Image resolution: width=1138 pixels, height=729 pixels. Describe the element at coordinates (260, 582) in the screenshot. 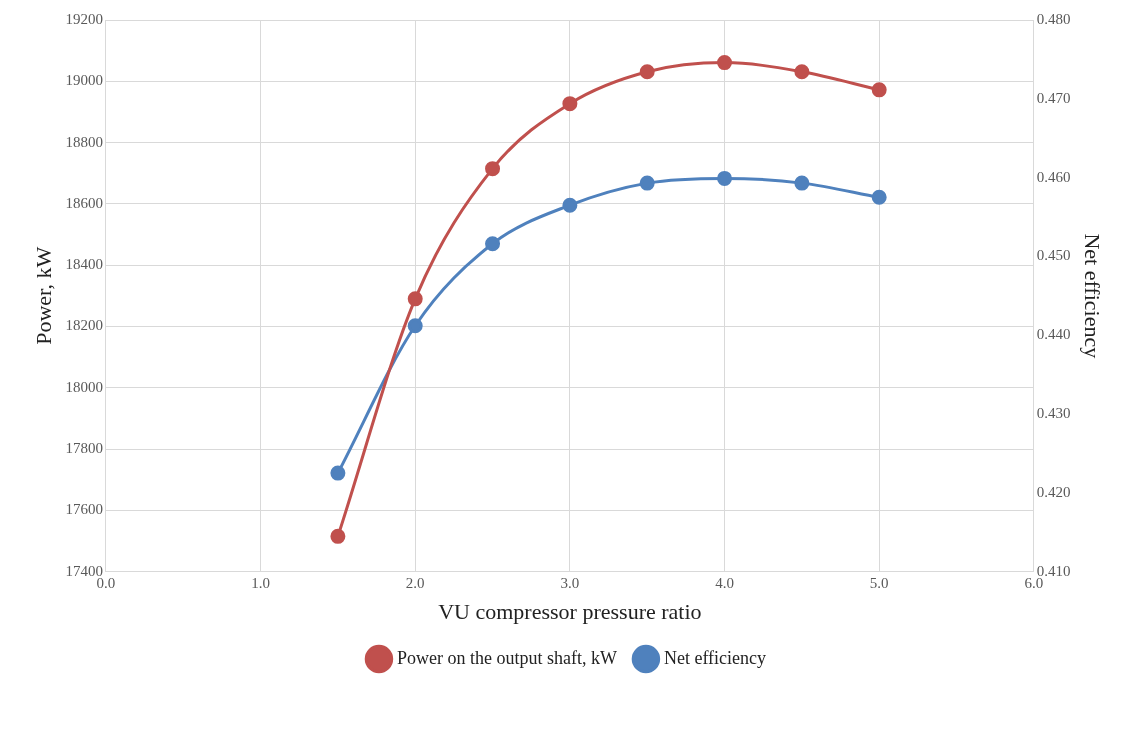

I see `x-tick-label: 1.0` at that location.